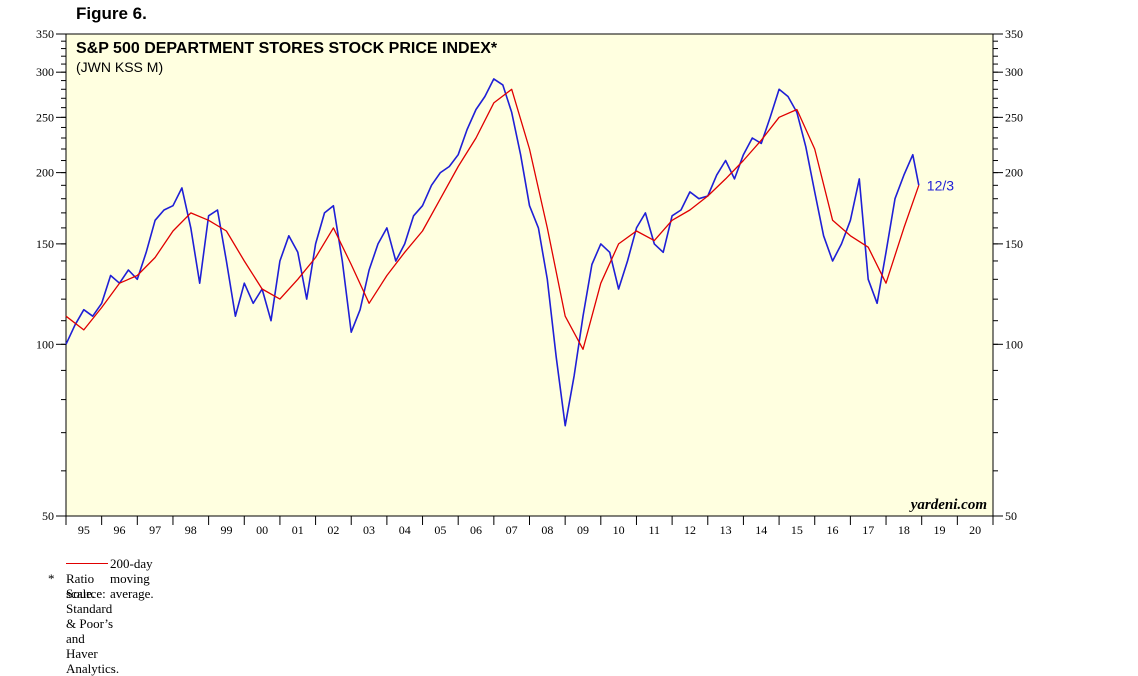 The height and width of the screenshot is (676, 1138). Describe the element at coordinates (690, 530) in the screenshot. I see `x-tick-label: 12` at that location.